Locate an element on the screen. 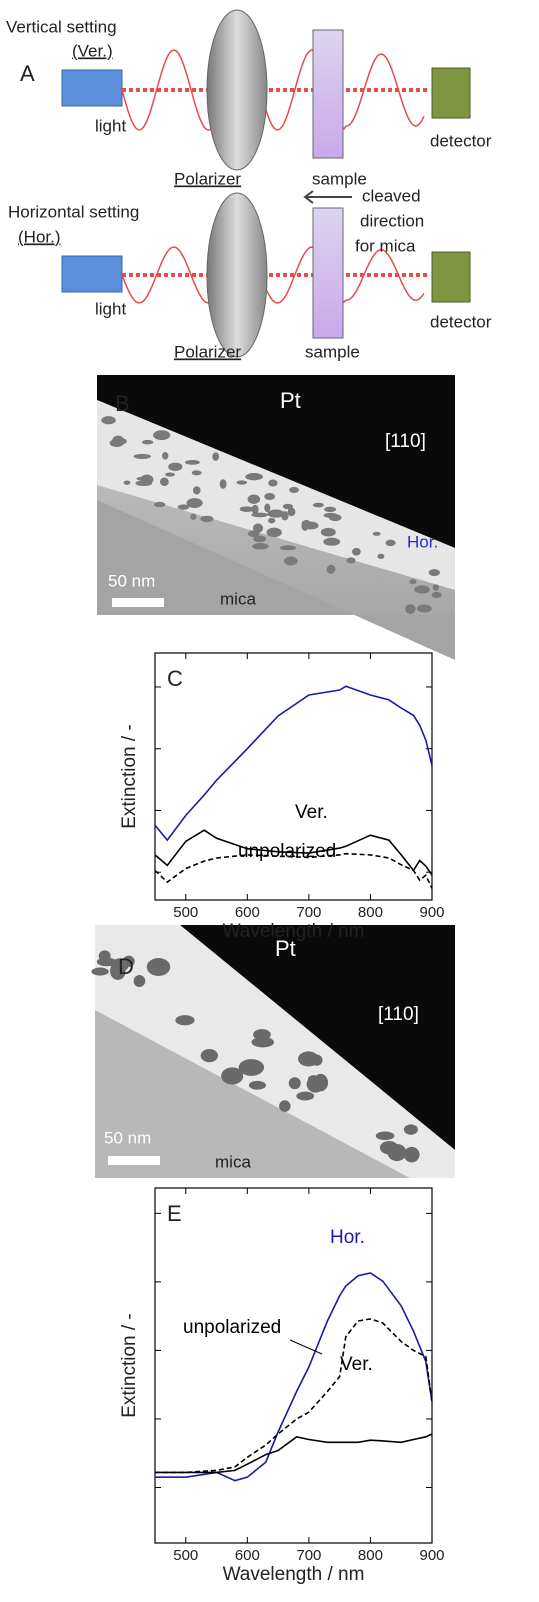 This screenshot has width=539, height=1602. leader-line is located at coordinates (306, 1347).